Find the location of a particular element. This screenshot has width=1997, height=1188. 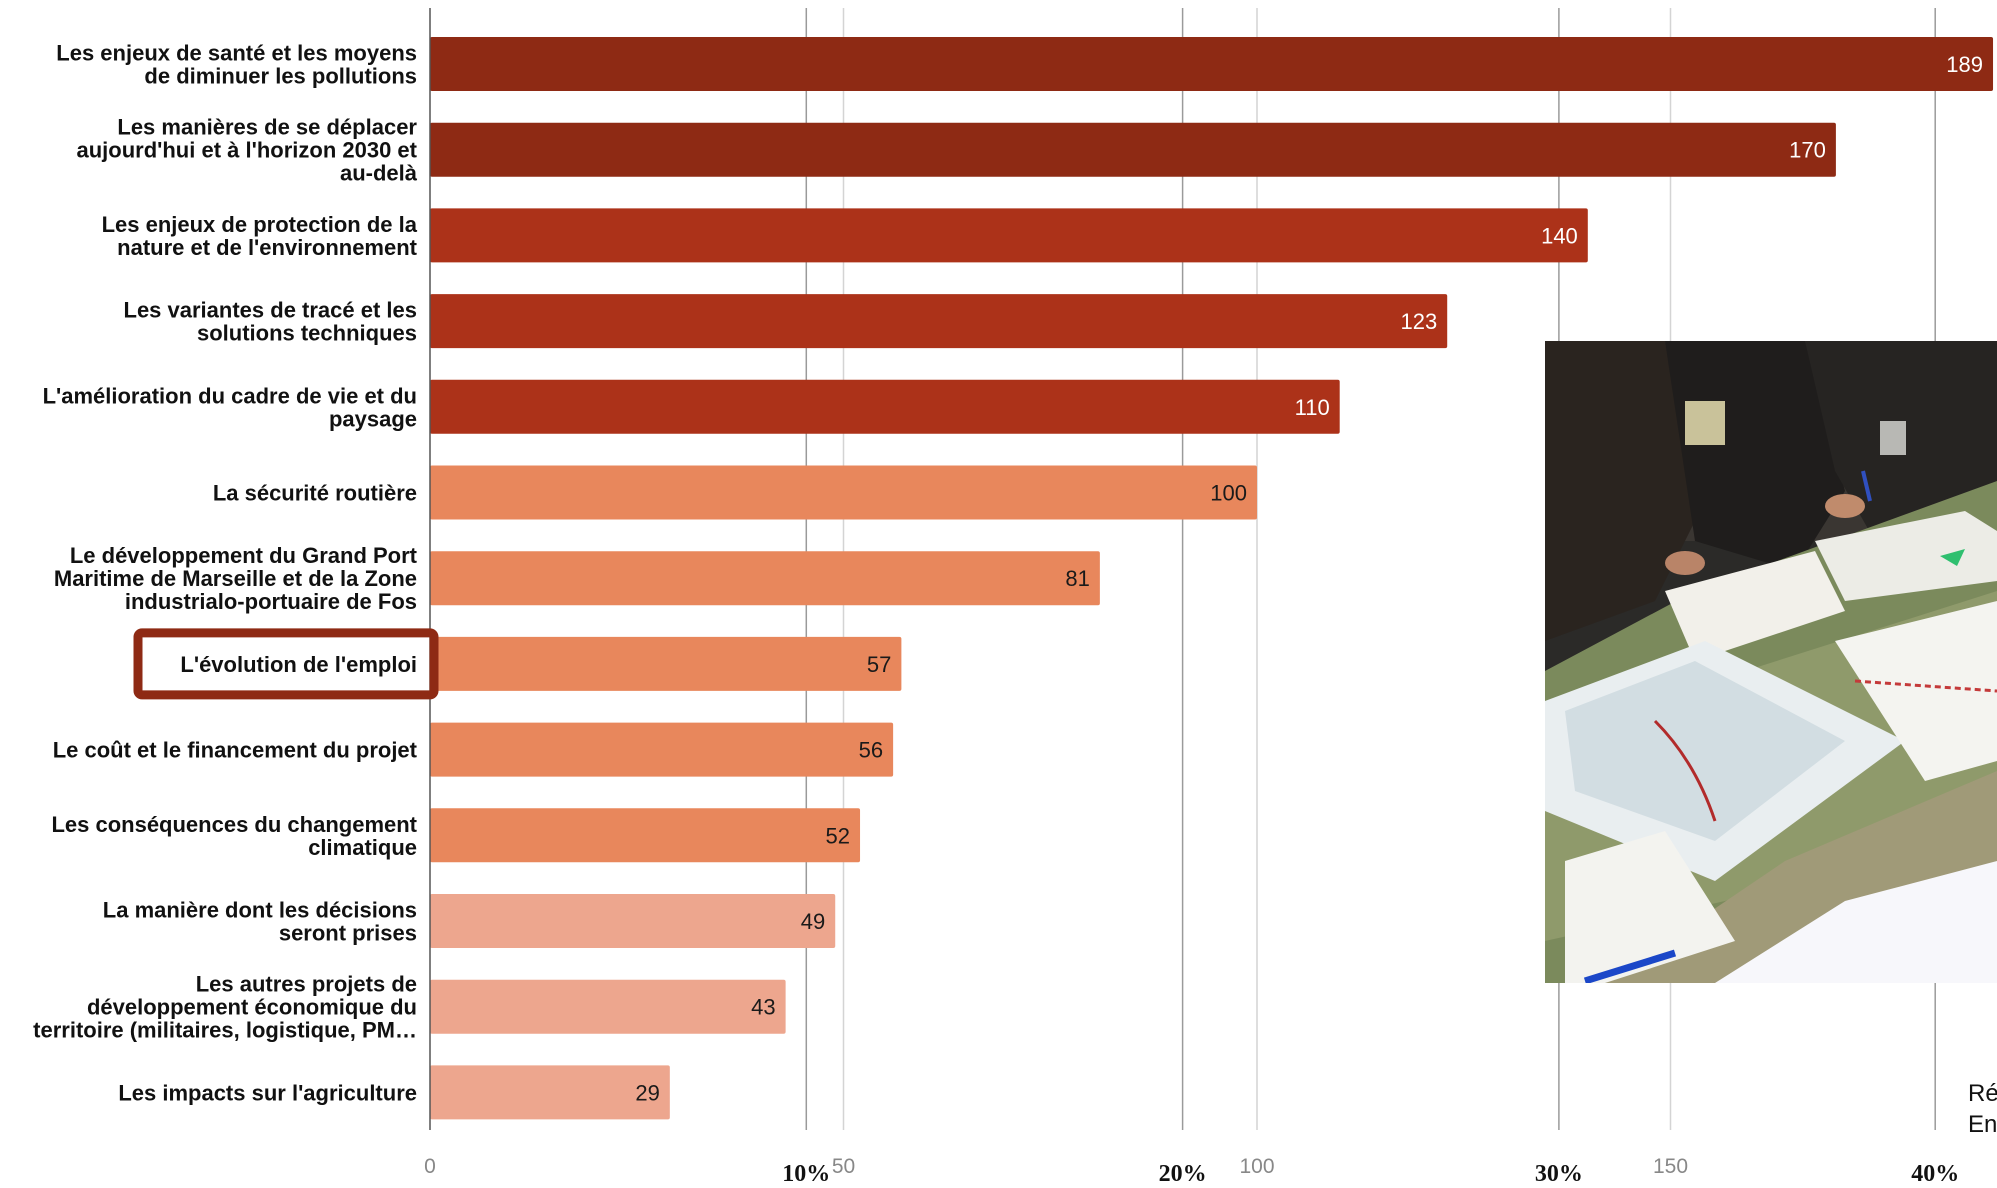

category-label: Maritime de Marseille et de la Zone is located at coordinates (235, 578).